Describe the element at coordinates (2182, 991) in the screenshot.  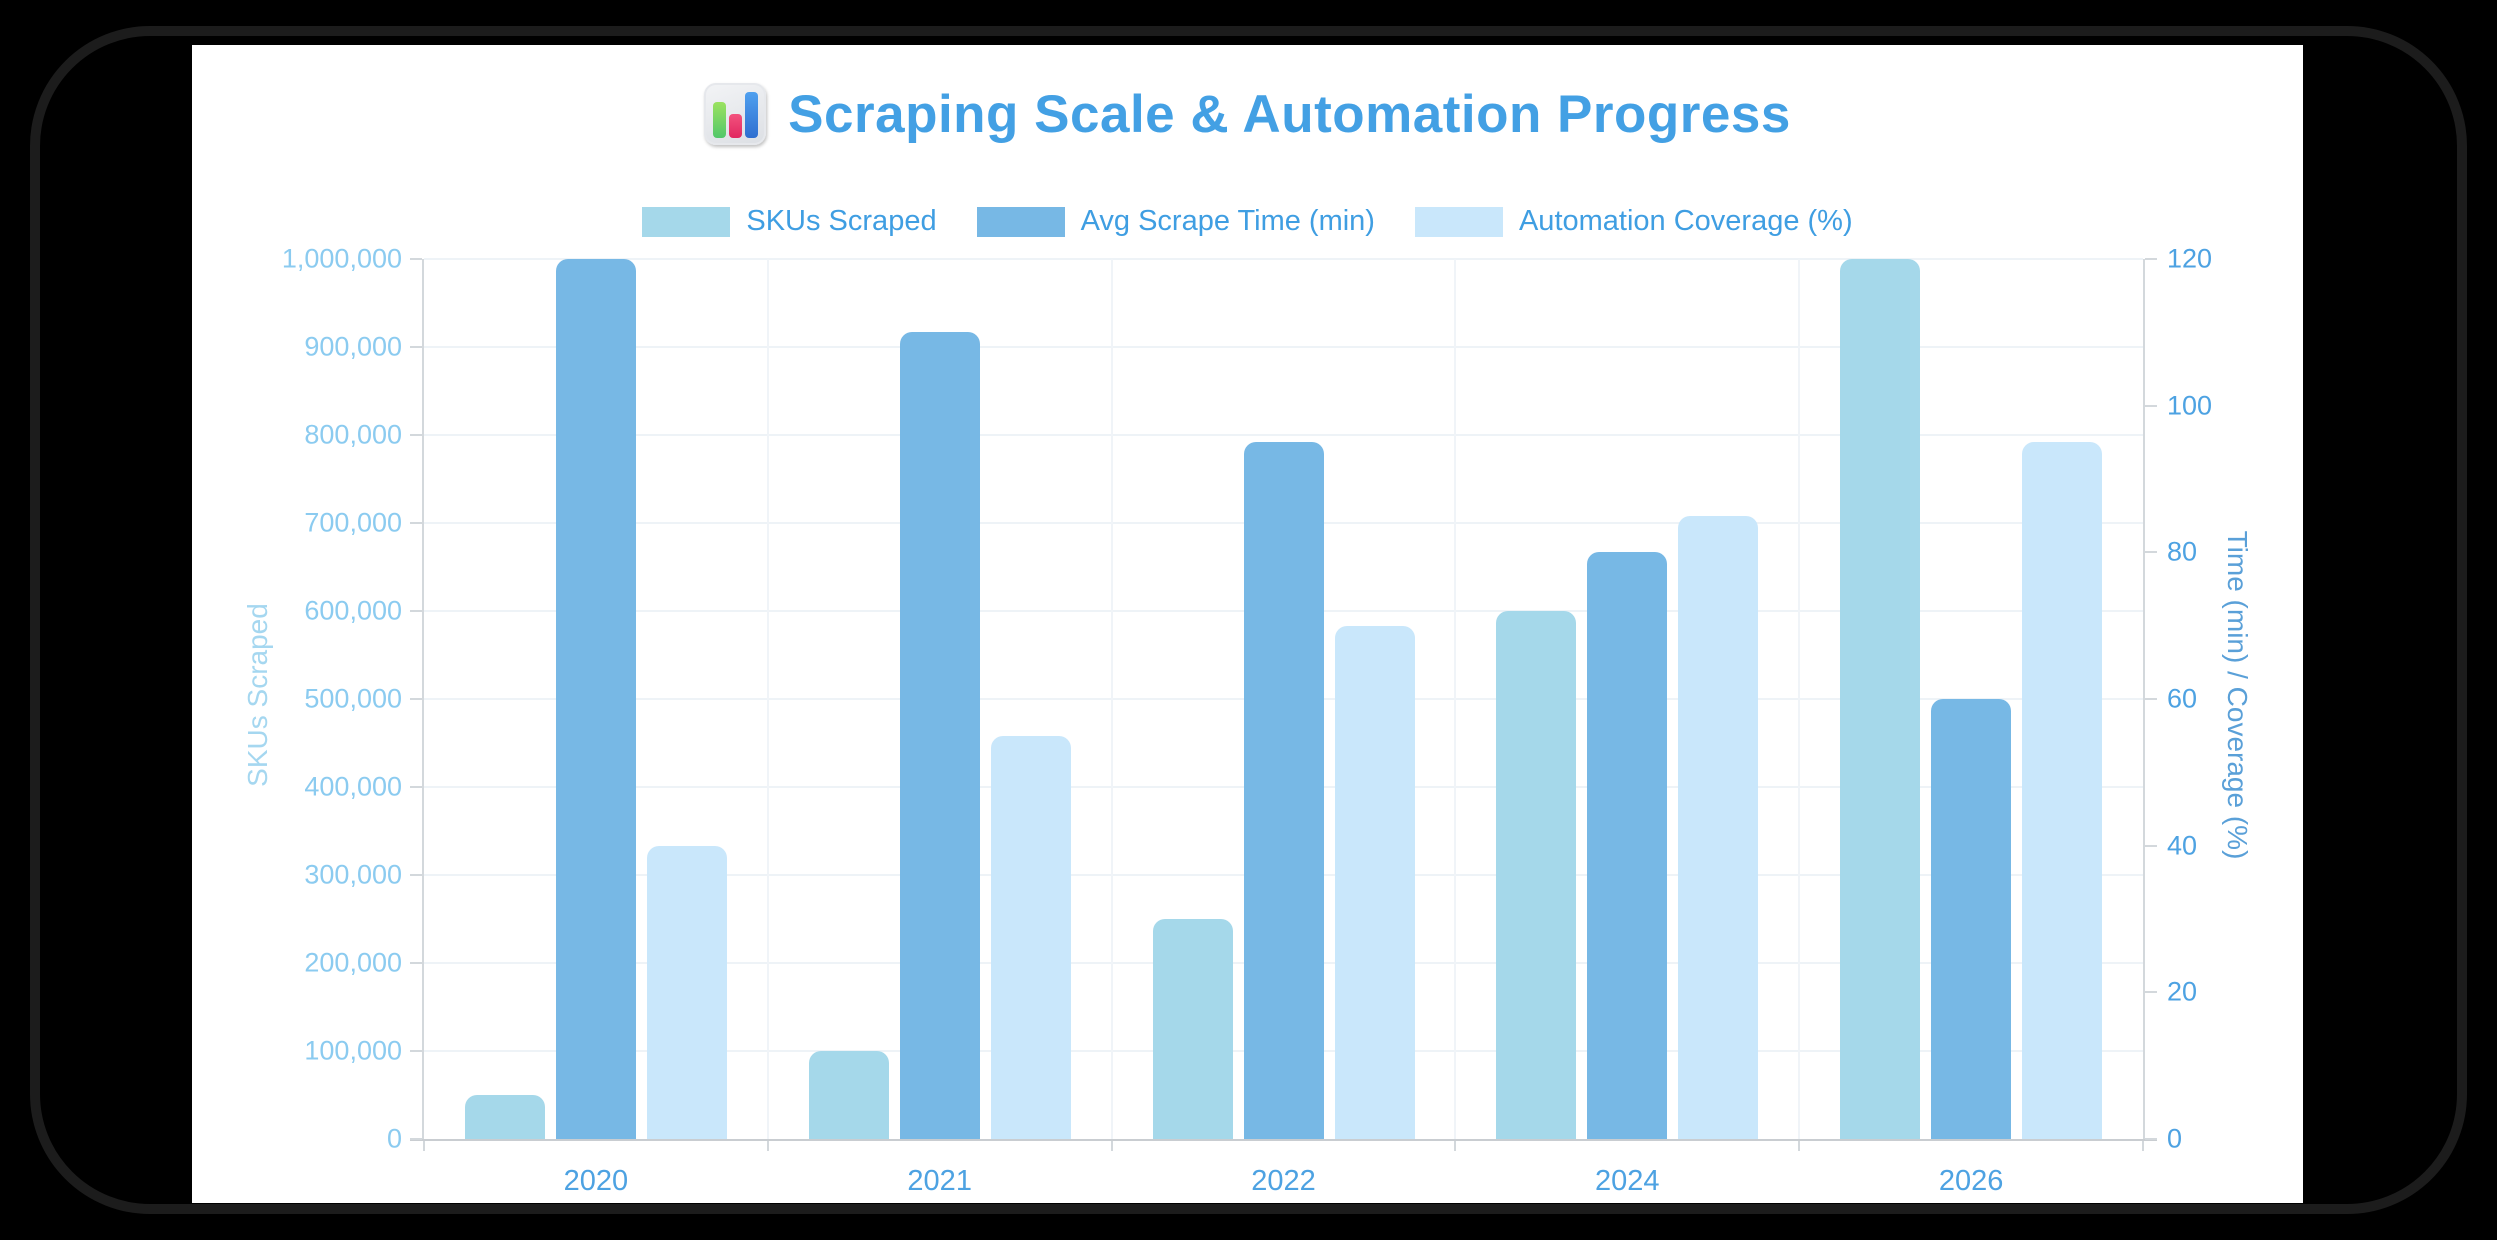
I see `right-axis-tick-label: 20` at that location.